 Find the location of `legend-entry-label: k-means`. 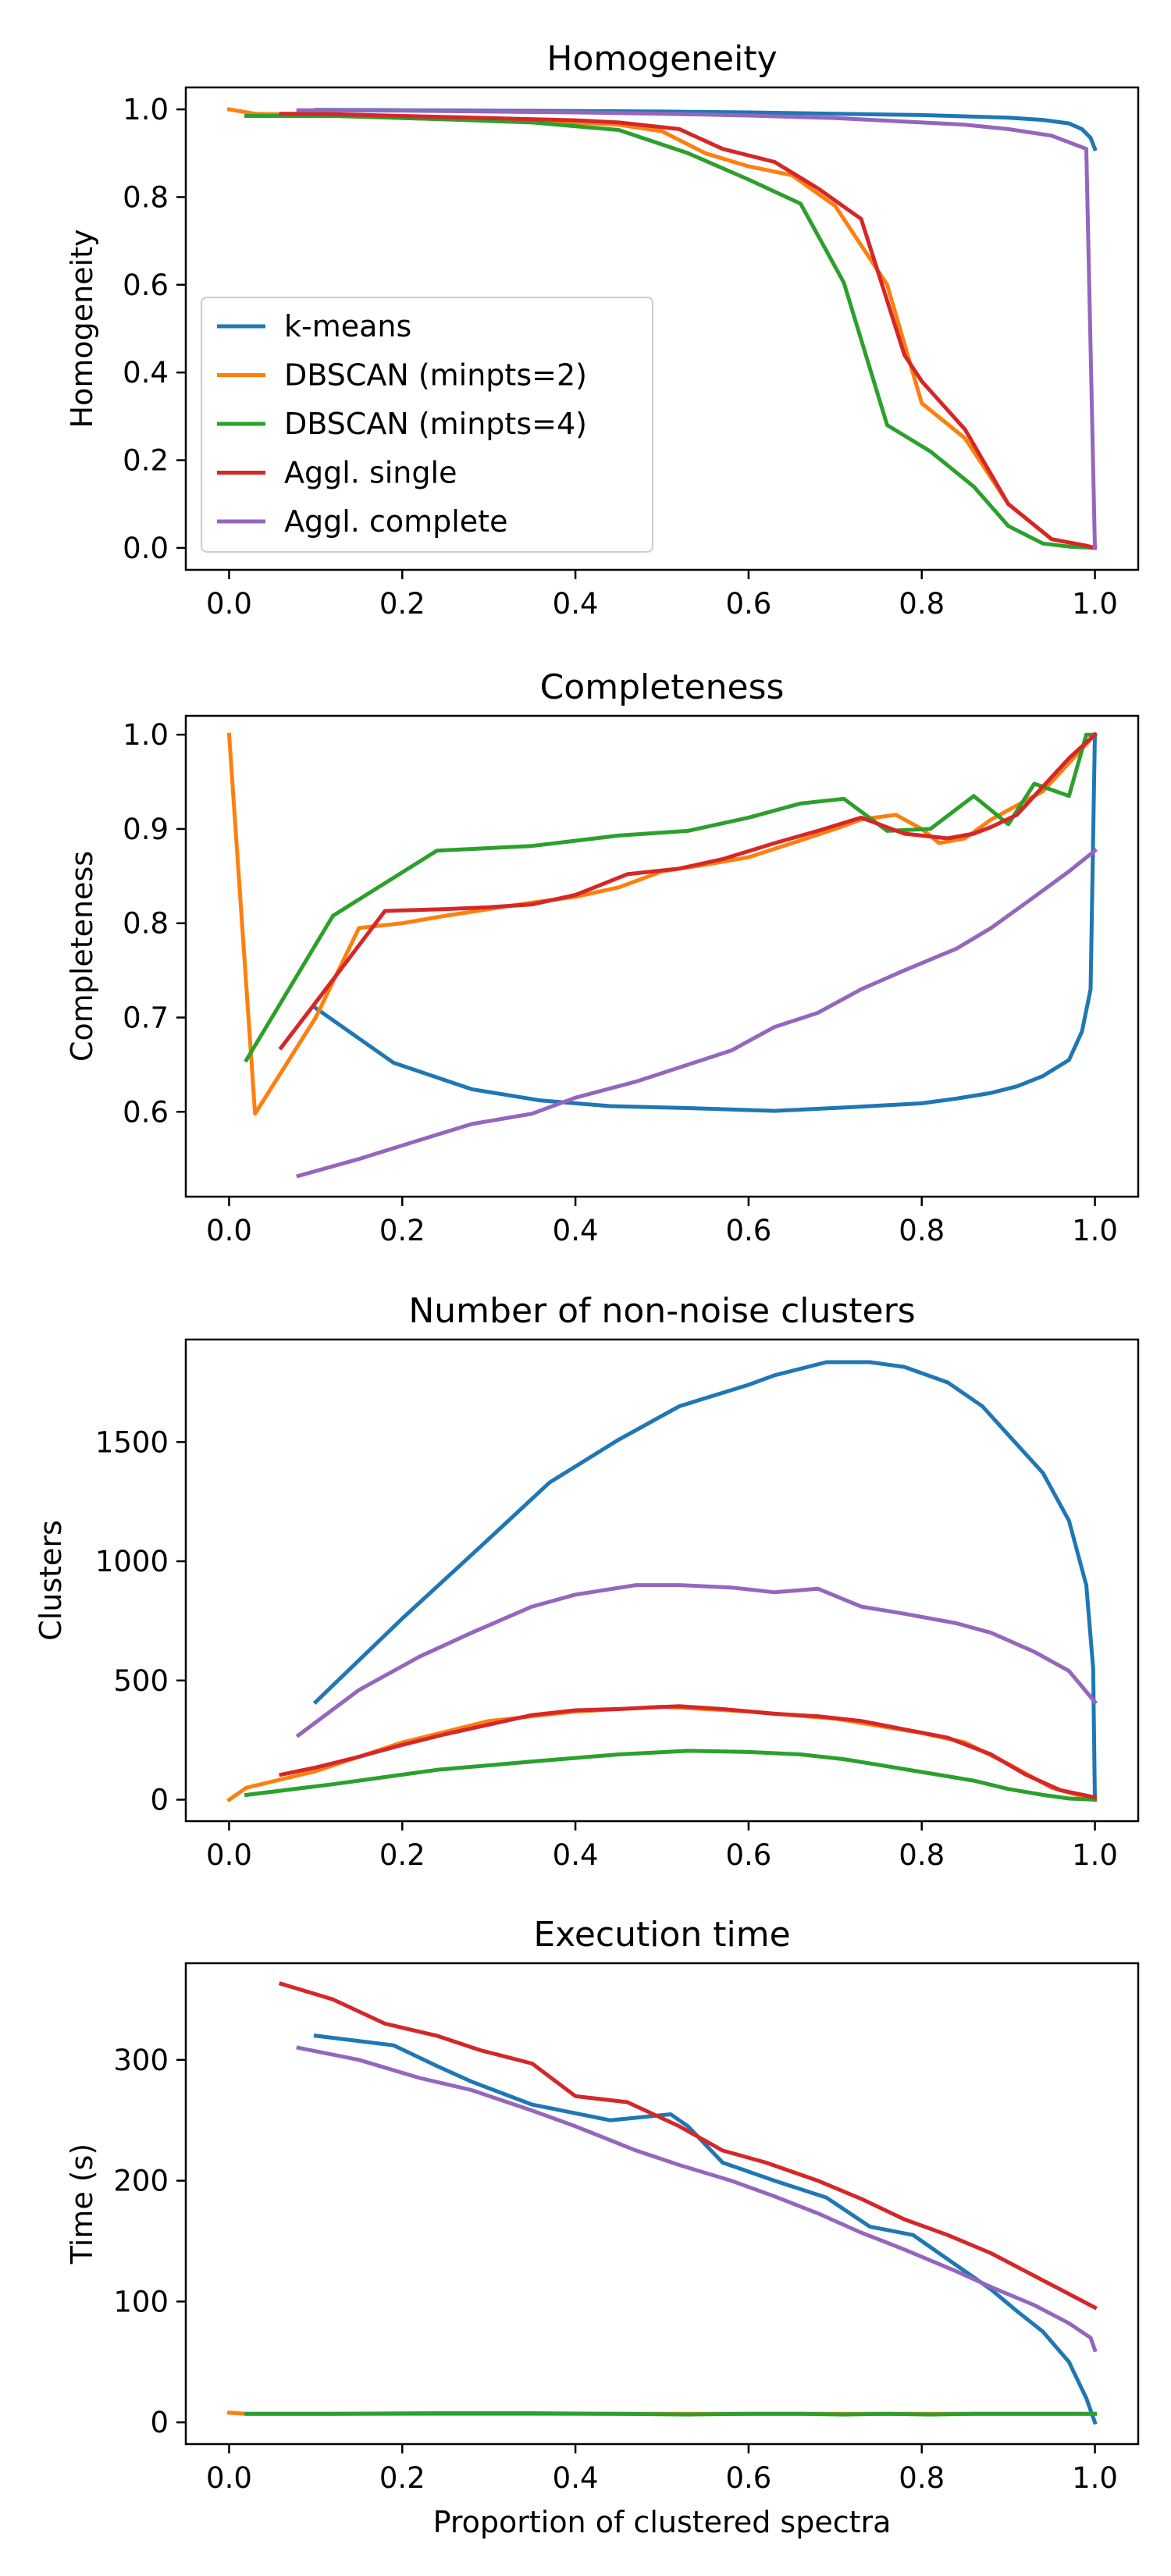

legend-entry-label: k-means is located at coordinates (347, 326).